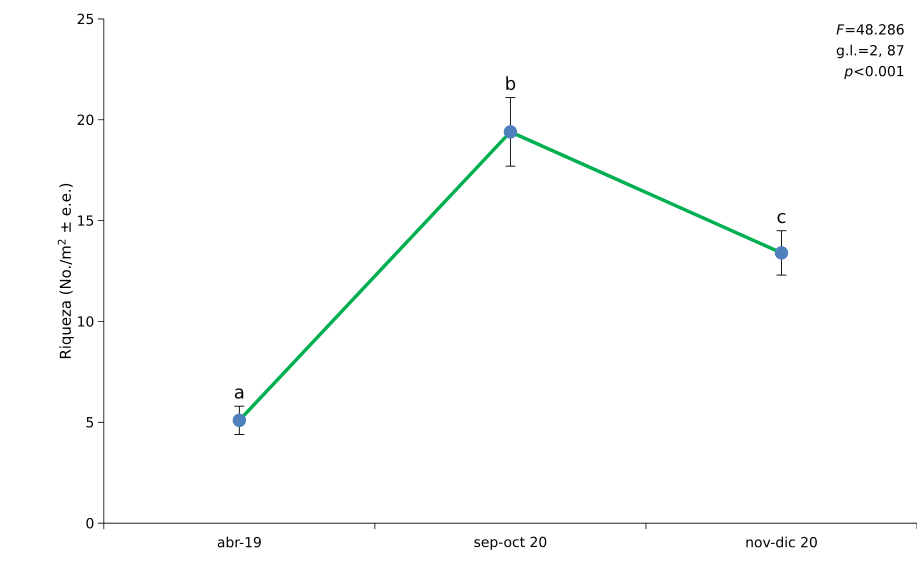 This screenshot has width=917, height=572. I want to click on annotation: b, so click(511, 83).